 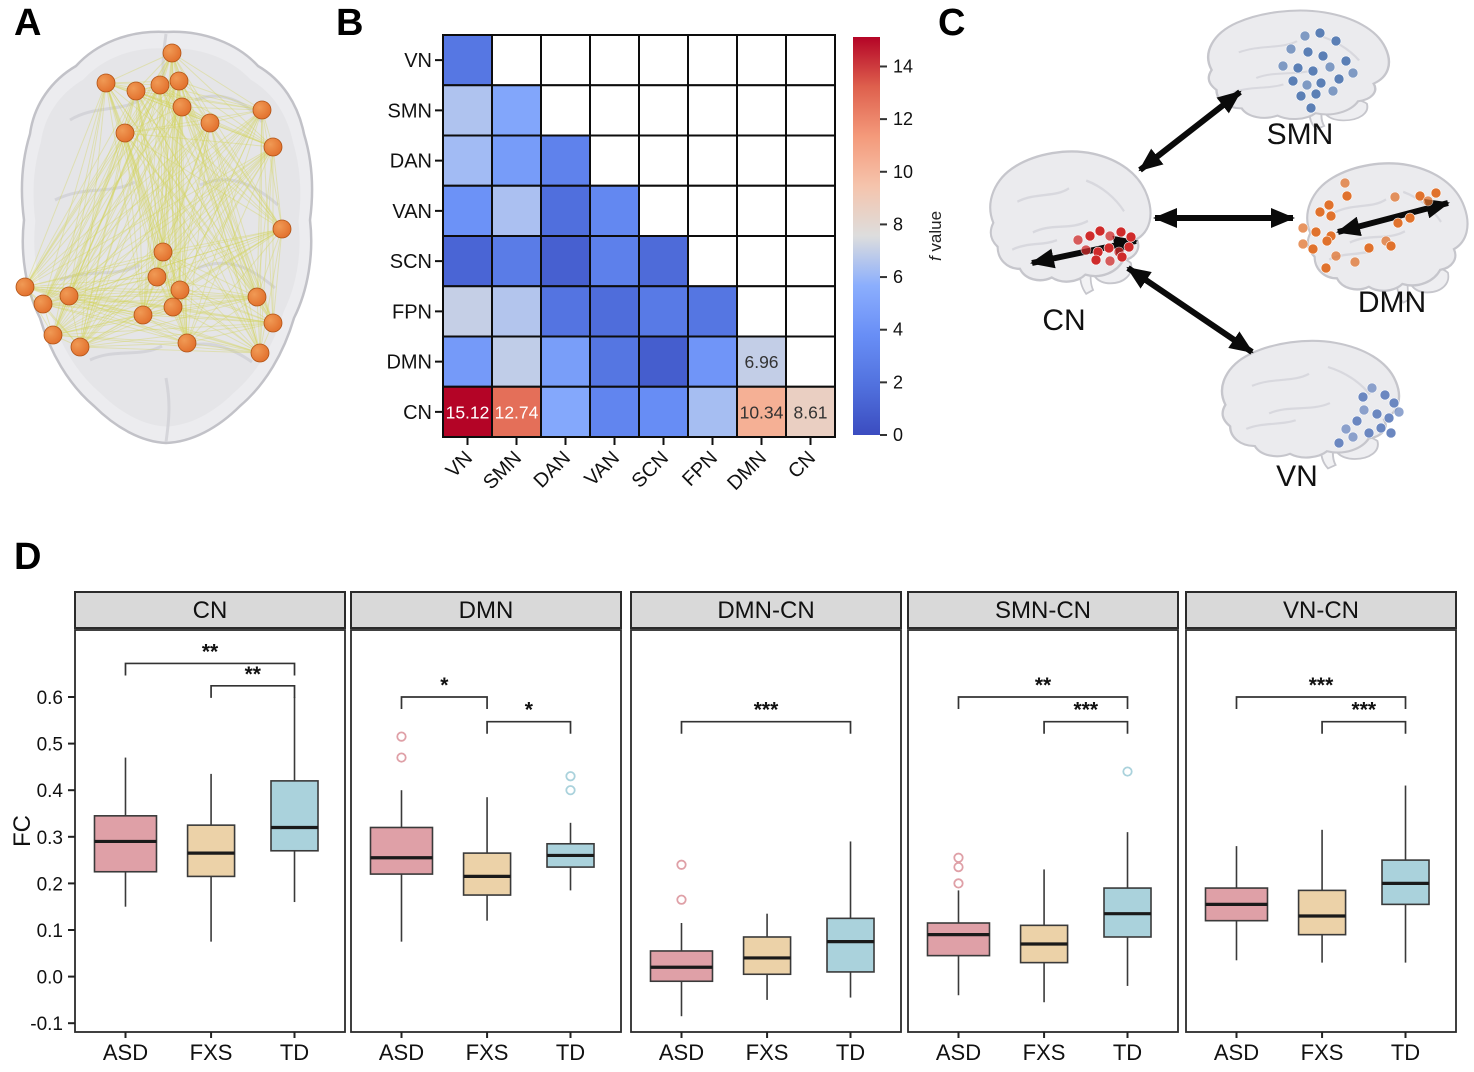 What do you see at coordinates (1405, 1052) in the screenshot?
I see `x-tick-label: TD` at bounding box center [1405, 1052].